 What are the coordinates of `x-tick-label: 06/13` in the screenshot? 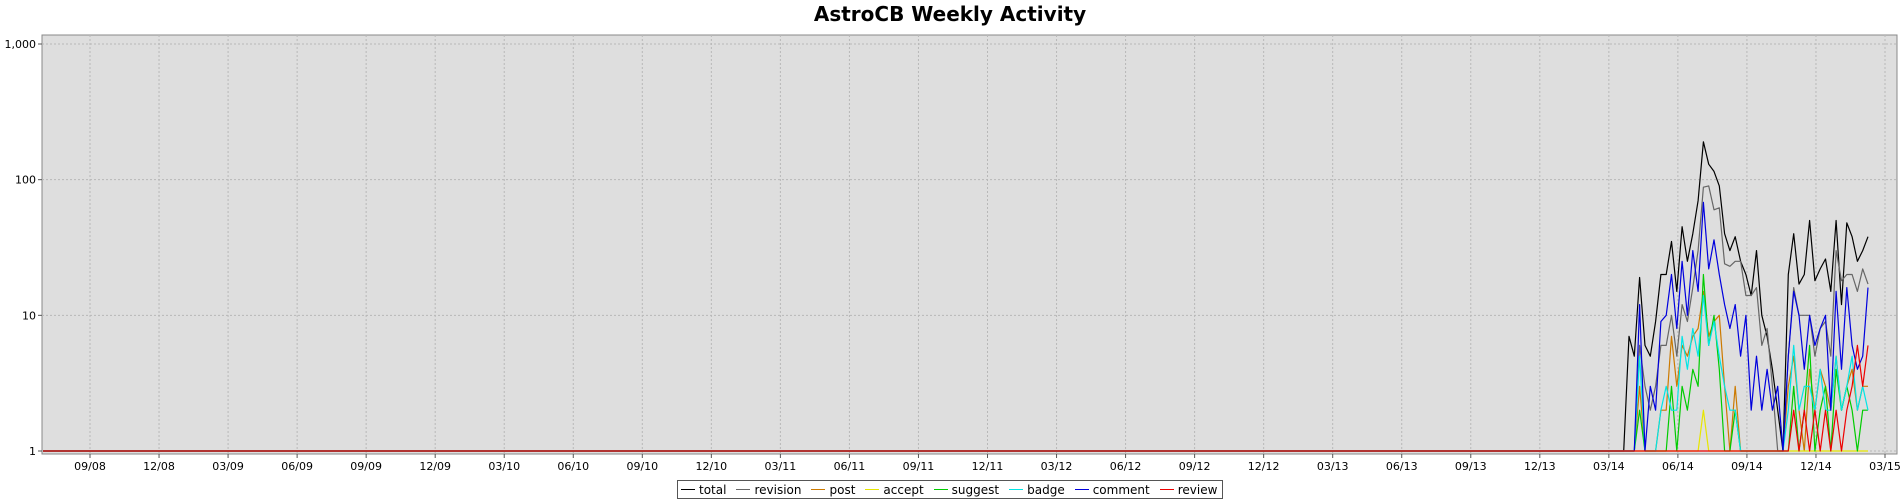 It's located at (1402, 466).